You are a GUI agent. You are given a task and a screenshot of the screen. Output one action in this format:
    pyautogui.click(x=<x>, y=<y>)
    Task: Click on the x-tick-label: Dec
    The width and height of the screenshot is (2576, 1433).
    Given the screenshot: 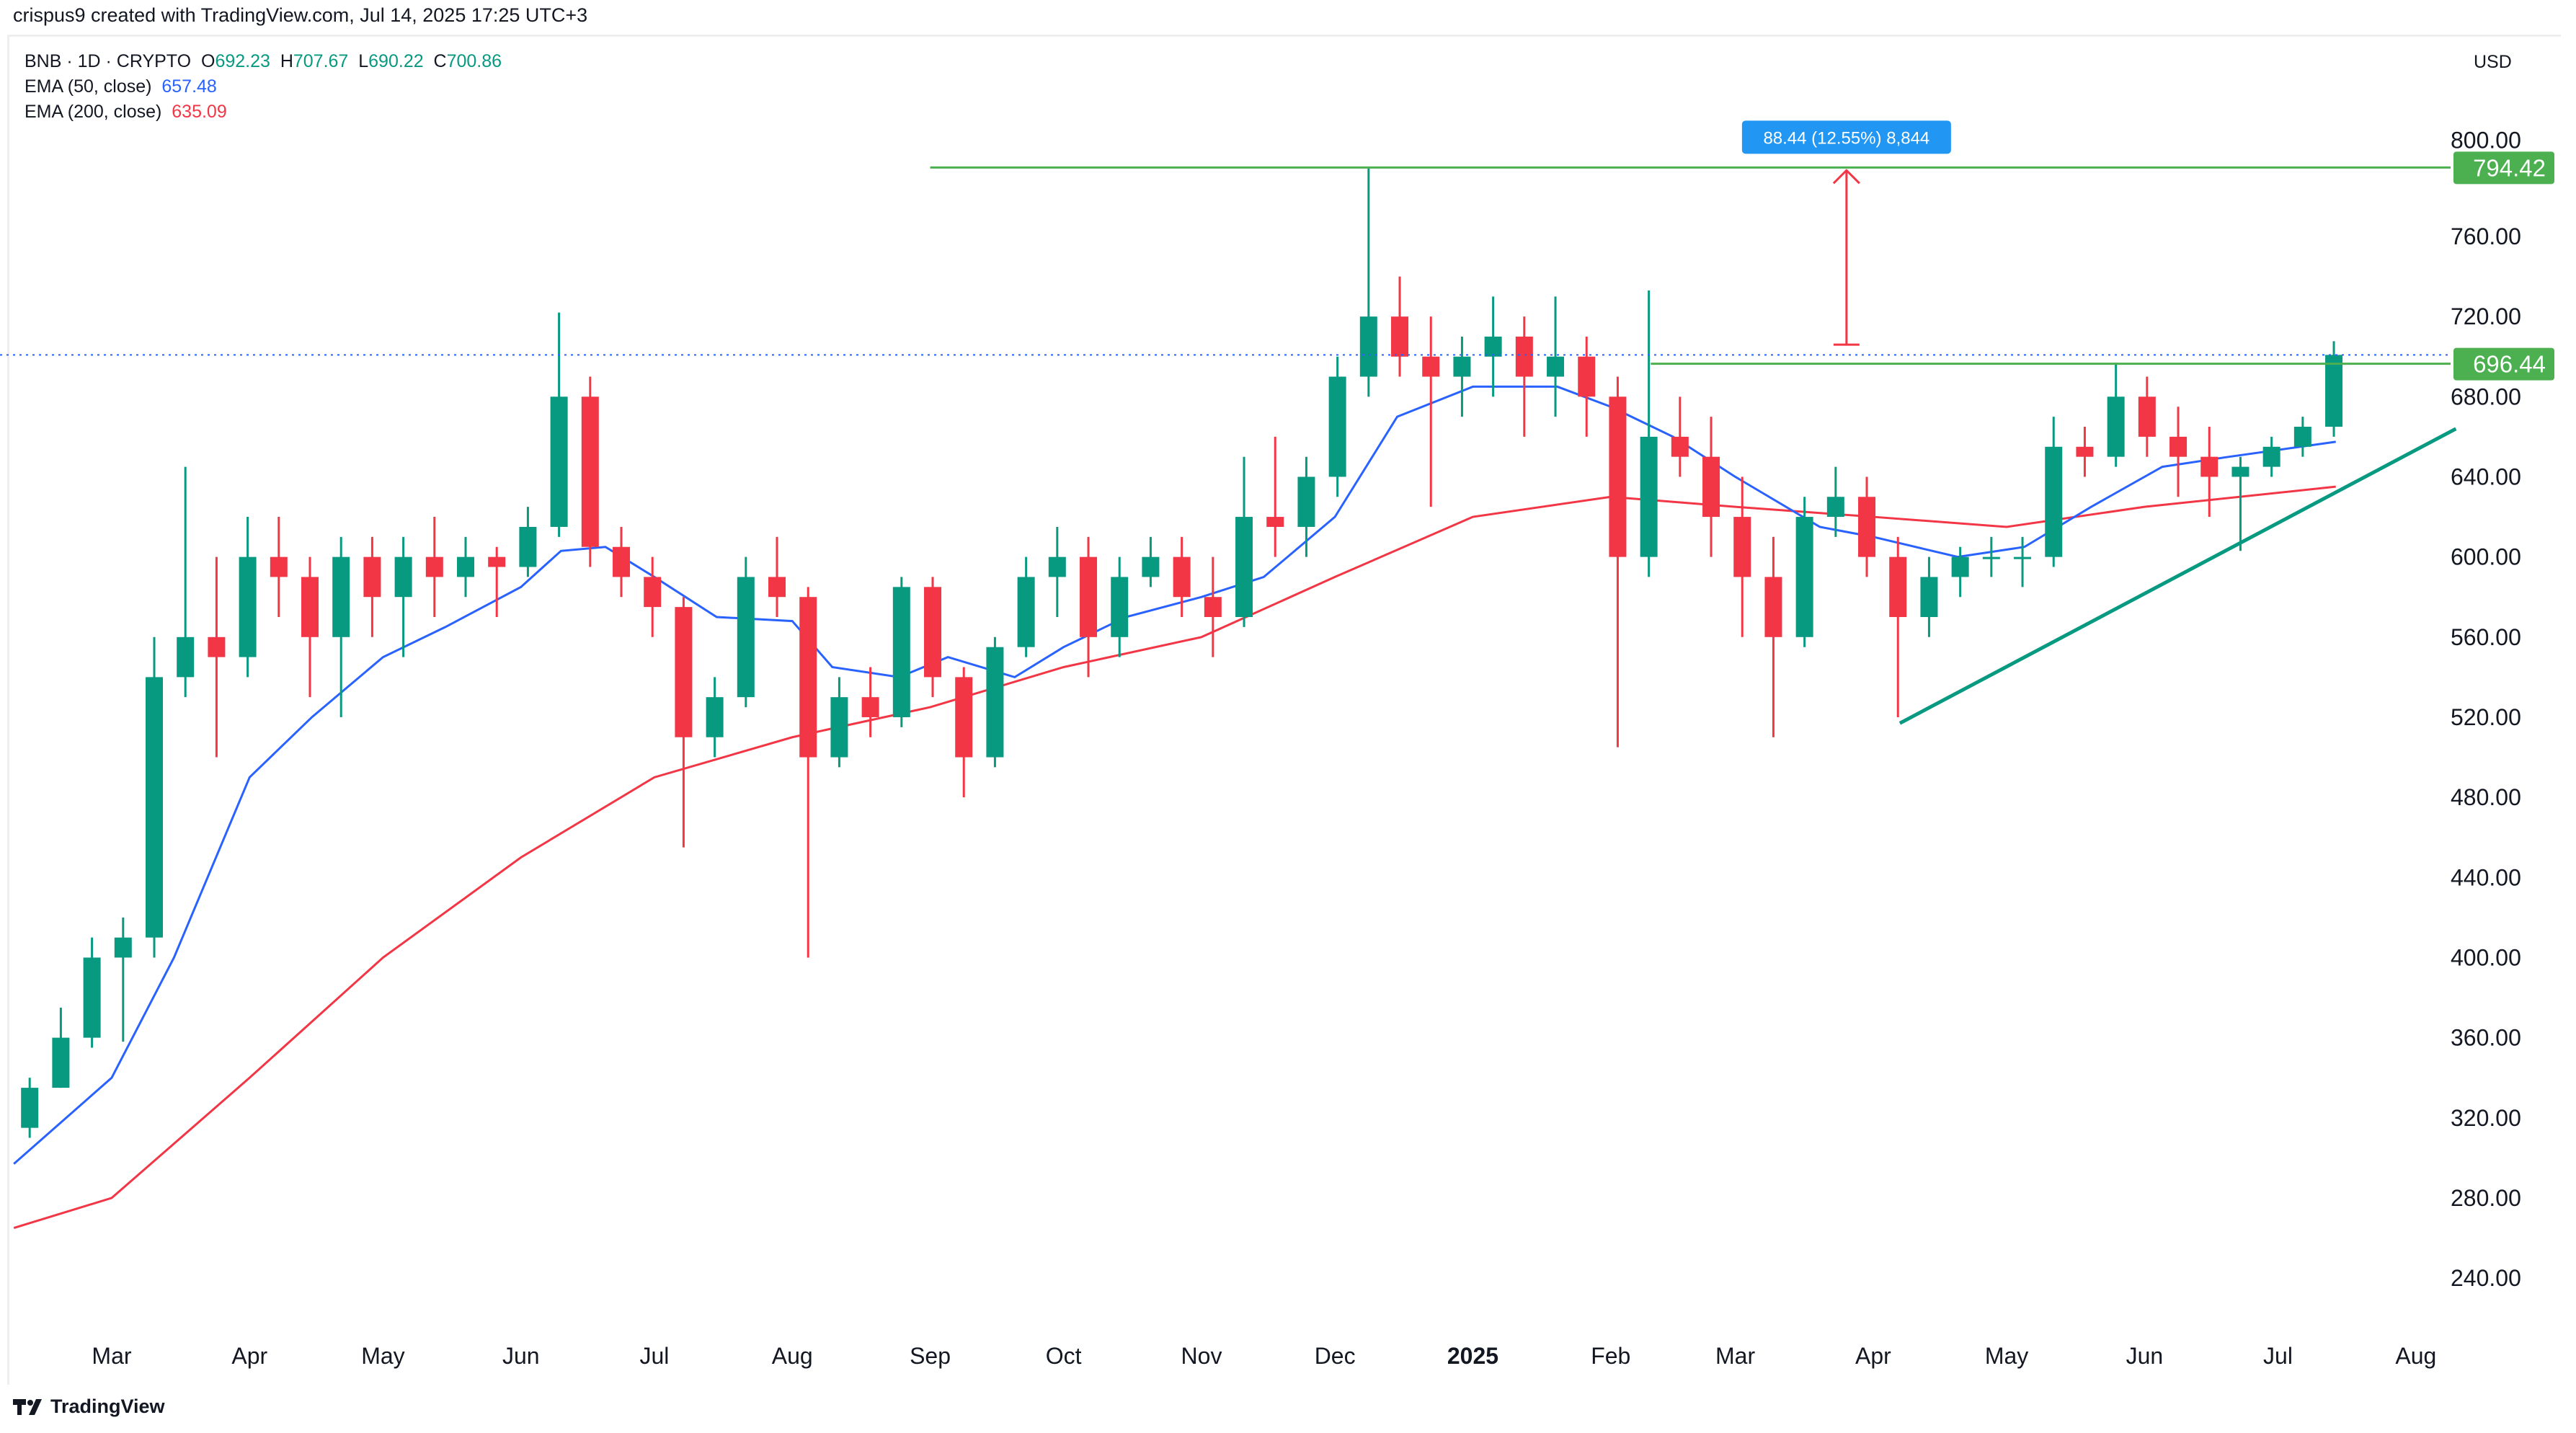 What is the action you would take?
    pyautogui.click(x=1335, y=1356)
    